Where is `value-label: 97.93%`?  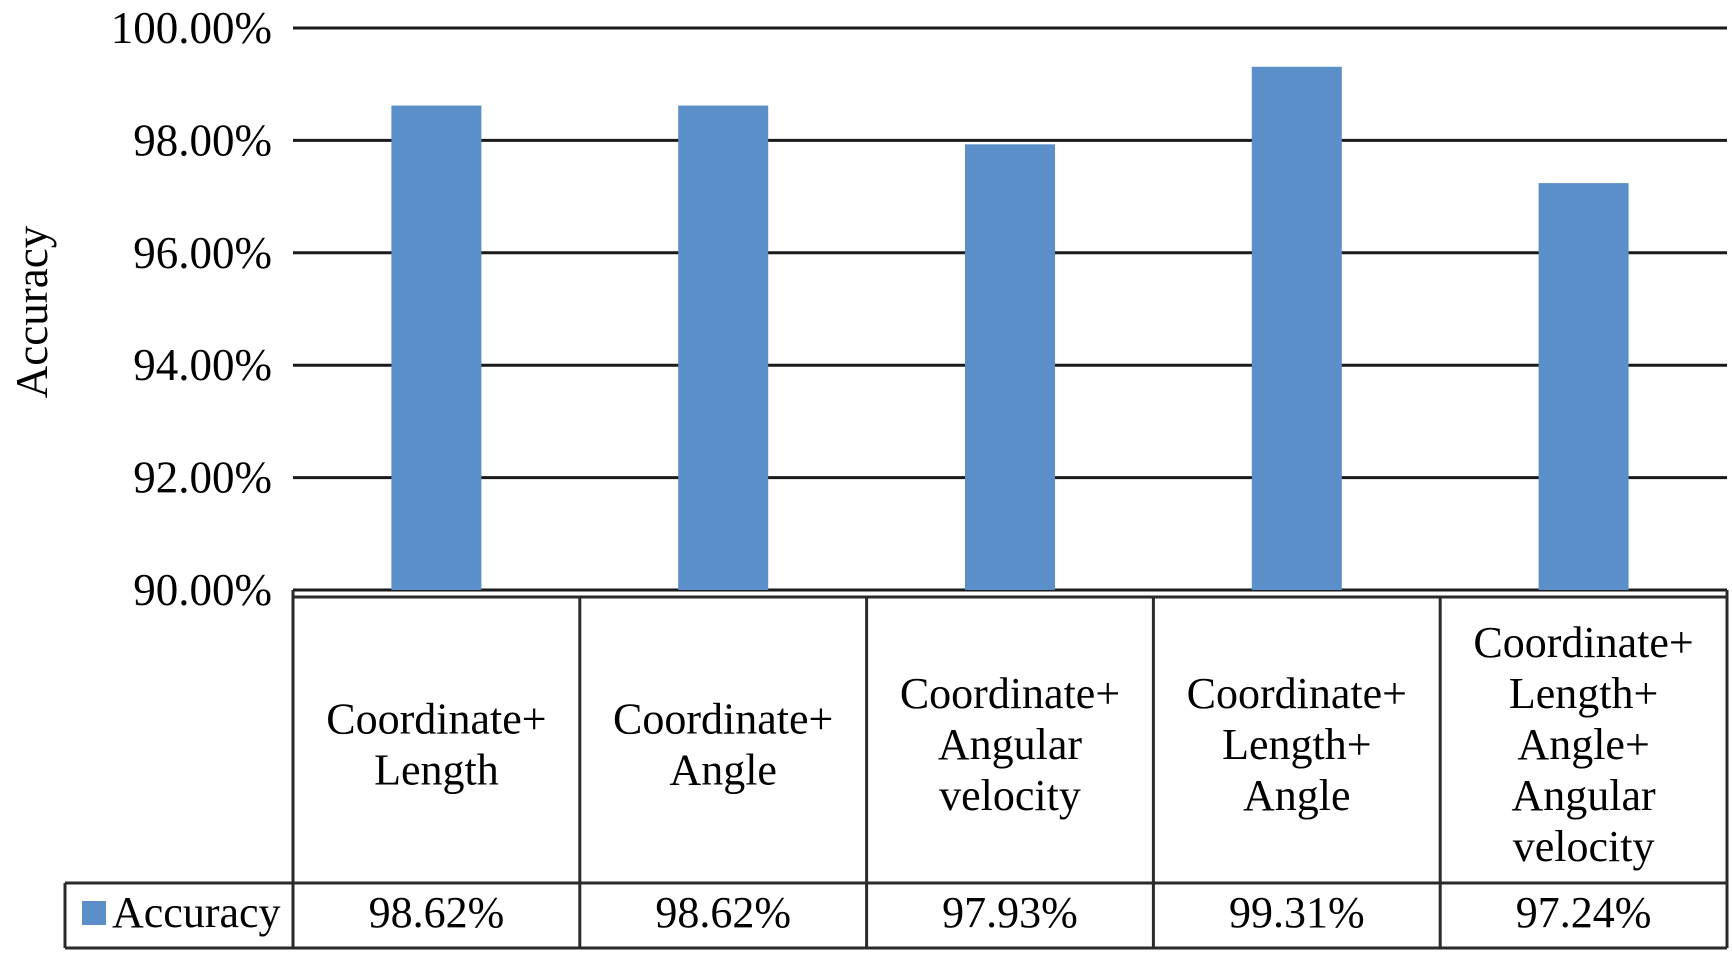 value-label: 97.93% is located at coordinates (1010, 912).